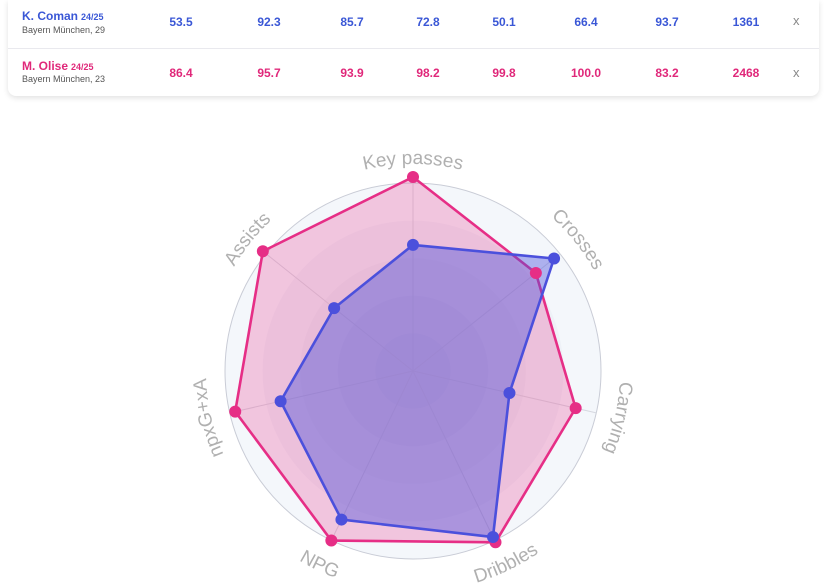 The height and width of the screenshot is (584, 825). I want to click on axis-label: npxG+xA, so click(209, 418).